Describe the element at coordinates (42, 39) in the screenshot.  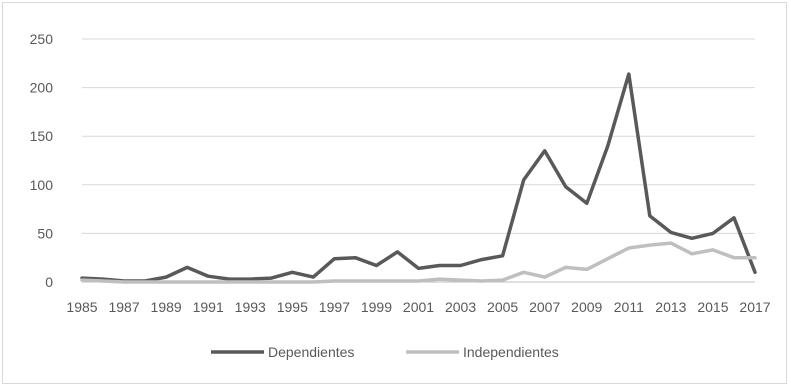
I see `y-tick-label: 250` at that location.